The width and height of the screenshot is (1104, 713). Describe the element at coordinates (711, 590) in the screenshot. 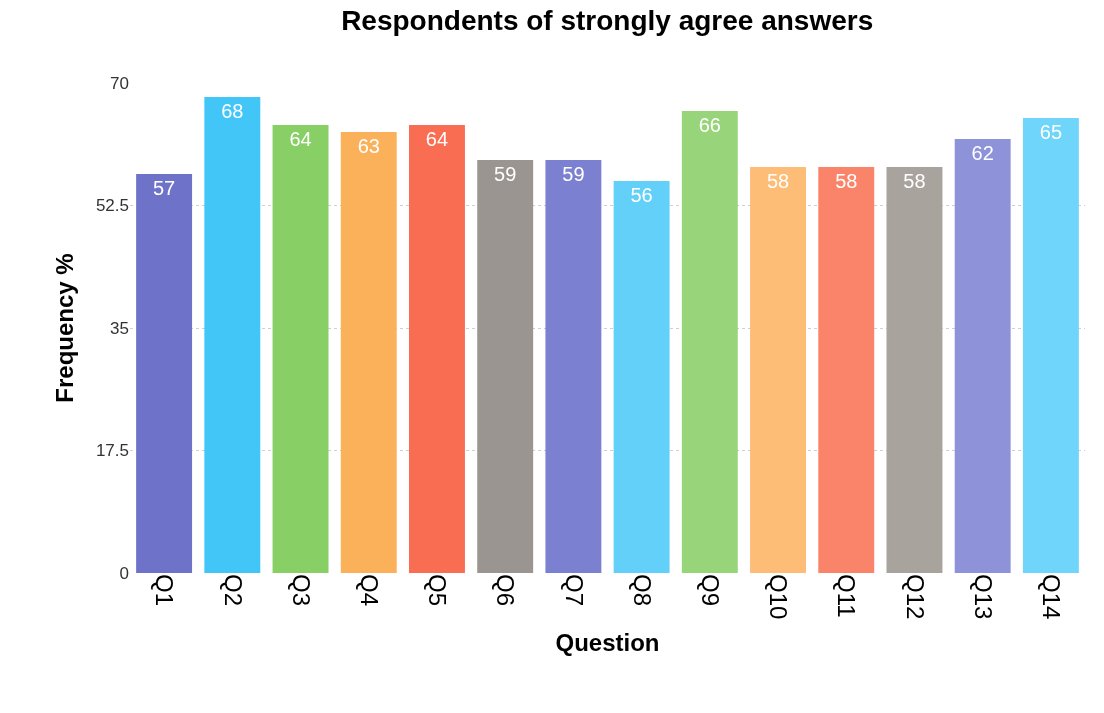

I see `x-tick-label: Q9` at that location.